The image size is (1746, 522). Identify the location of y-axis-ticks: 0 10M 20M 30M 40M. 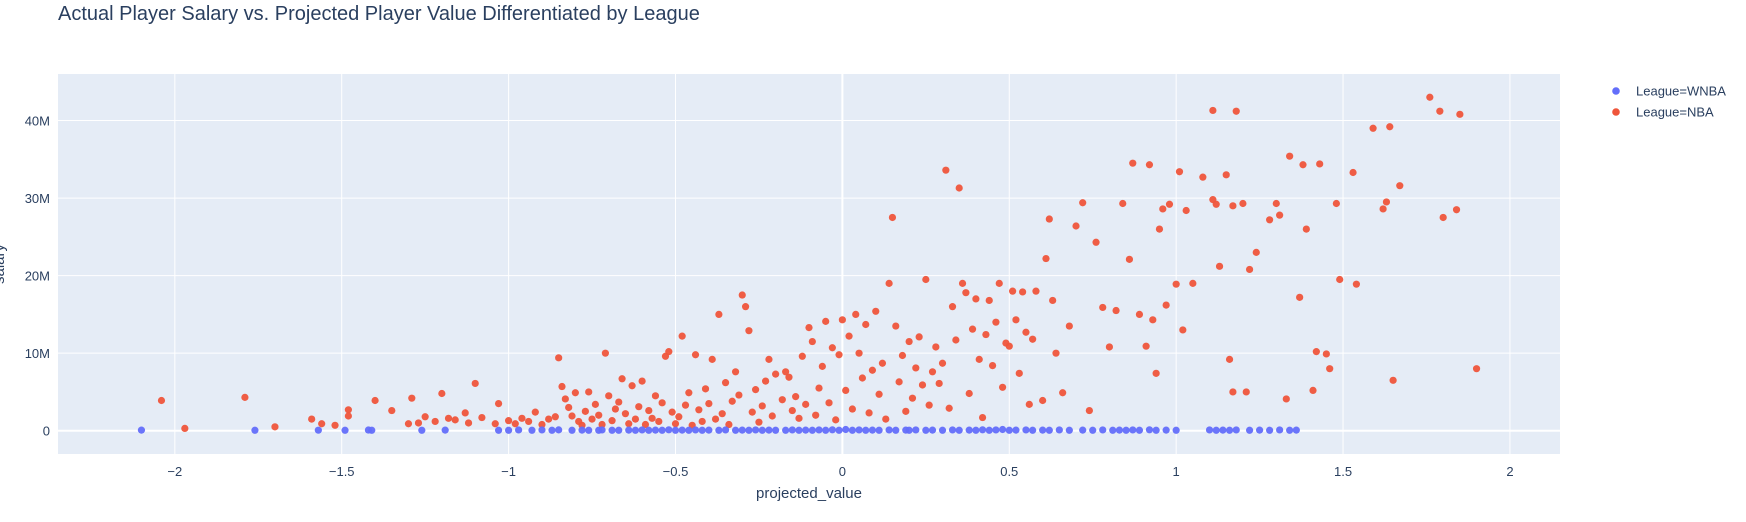
(37, 276).